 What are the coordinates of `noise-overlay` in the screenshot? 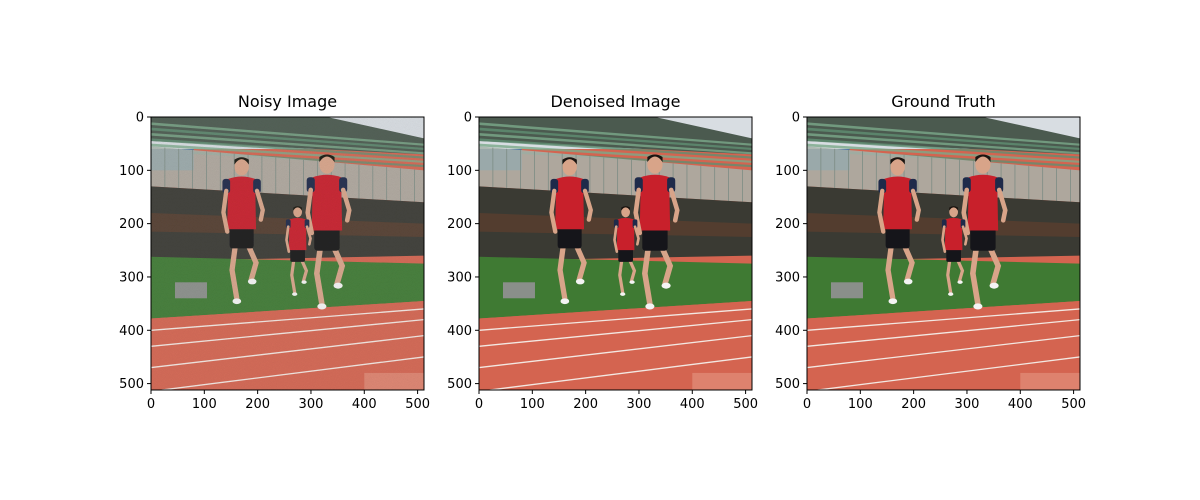 It's located at (287, 253).